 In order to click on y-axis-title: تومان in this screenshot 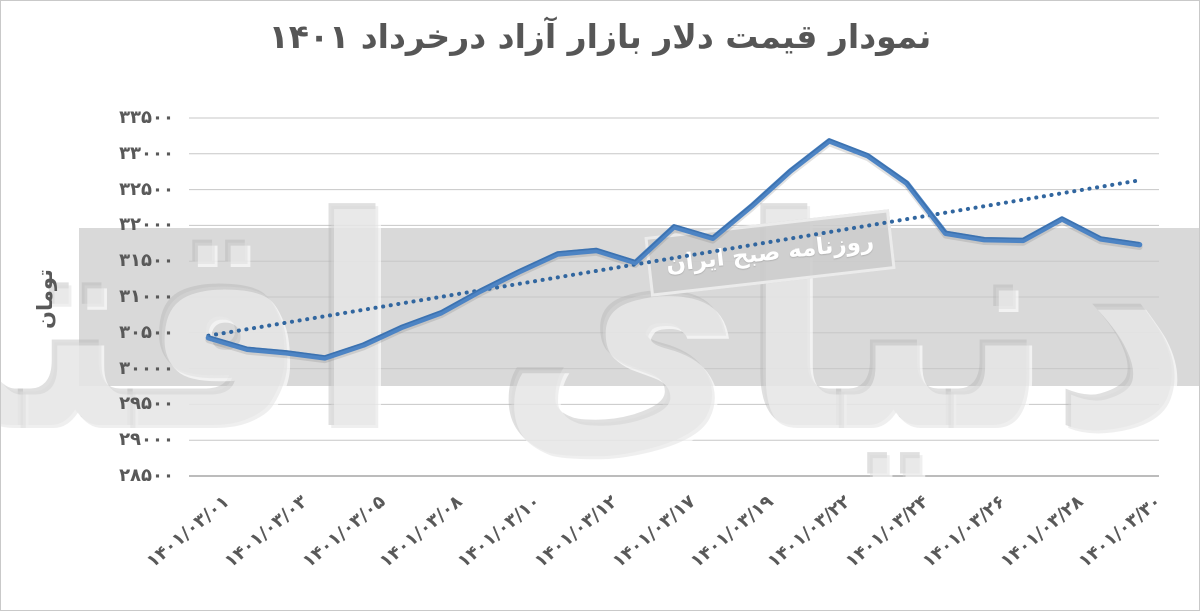, I will do `click(44, 299)`.